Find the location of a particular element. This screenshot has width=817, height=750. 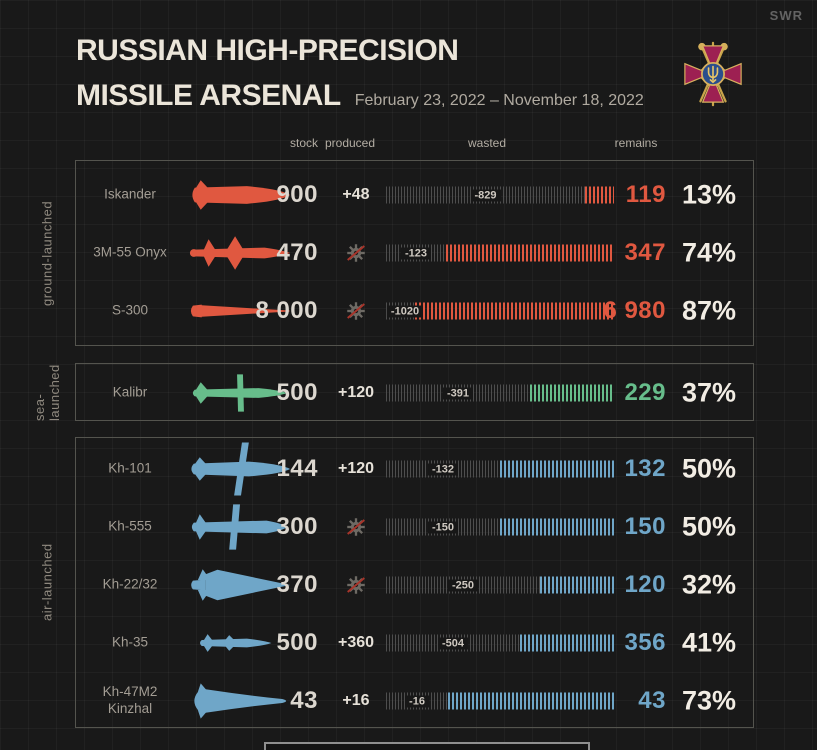

group-sea-launched: Kalibr 500 +120 -391 229 37% is located at coordinates (414, 392).